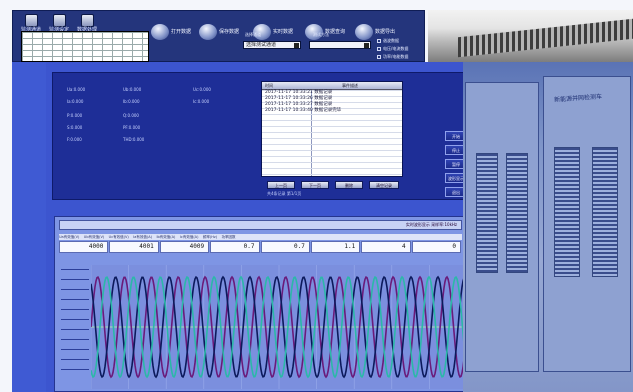  What do you see at coordinates (75, 101) in the screenshot?
I see `param-ia: Ia:0.000` at bounding box center [75, 101].